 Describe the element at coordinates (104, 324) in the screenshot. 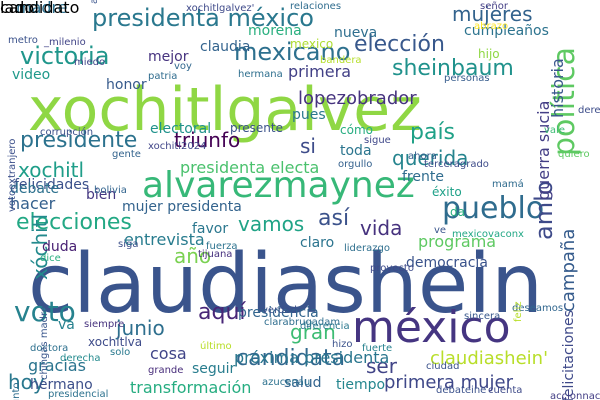

I see `word: siempre` at that location.